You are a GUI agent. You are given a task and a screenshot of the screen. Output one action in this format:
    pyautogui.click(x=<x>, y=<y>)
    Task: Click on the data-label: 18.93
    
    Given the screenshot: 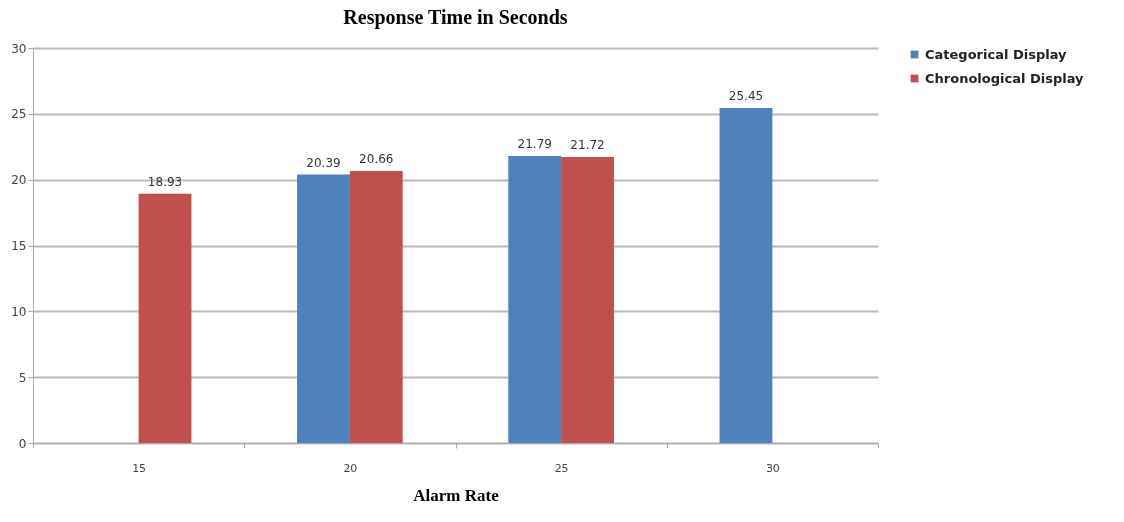 What is the action you would take?
    pyautogui.click(x=165, y=181)
    